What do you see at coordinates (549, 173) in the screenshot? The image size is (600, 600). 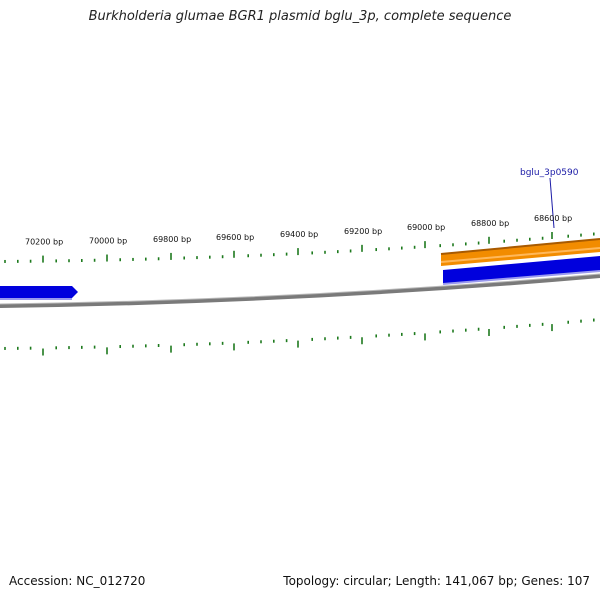 I see `gene-label-bglu-3p0590: bglu_3p0590` at bounding box center [549, 173].